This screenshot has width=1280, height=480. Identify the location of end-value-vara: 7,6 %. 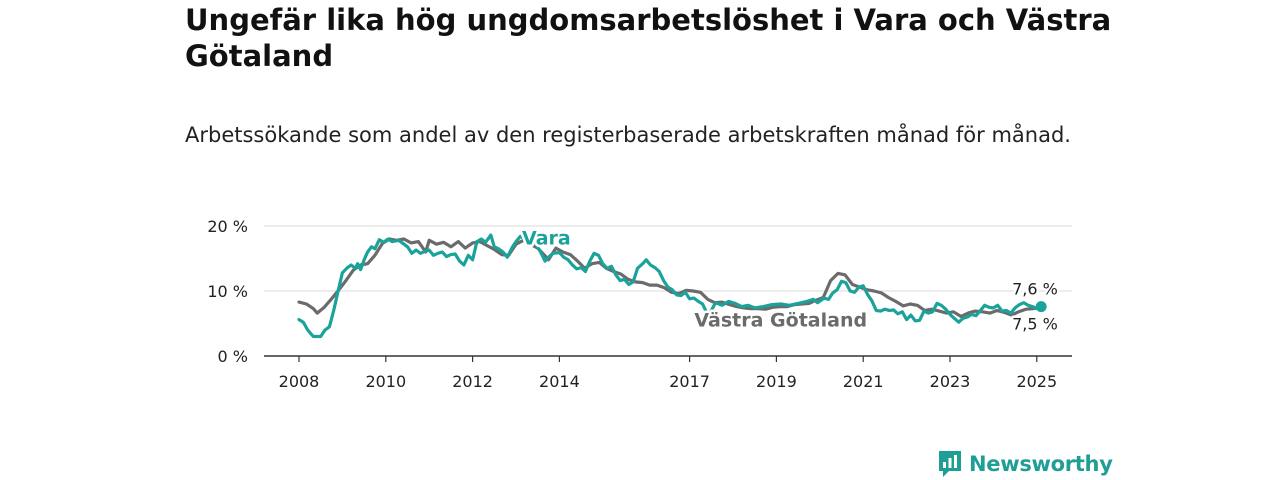
(1035, 289).